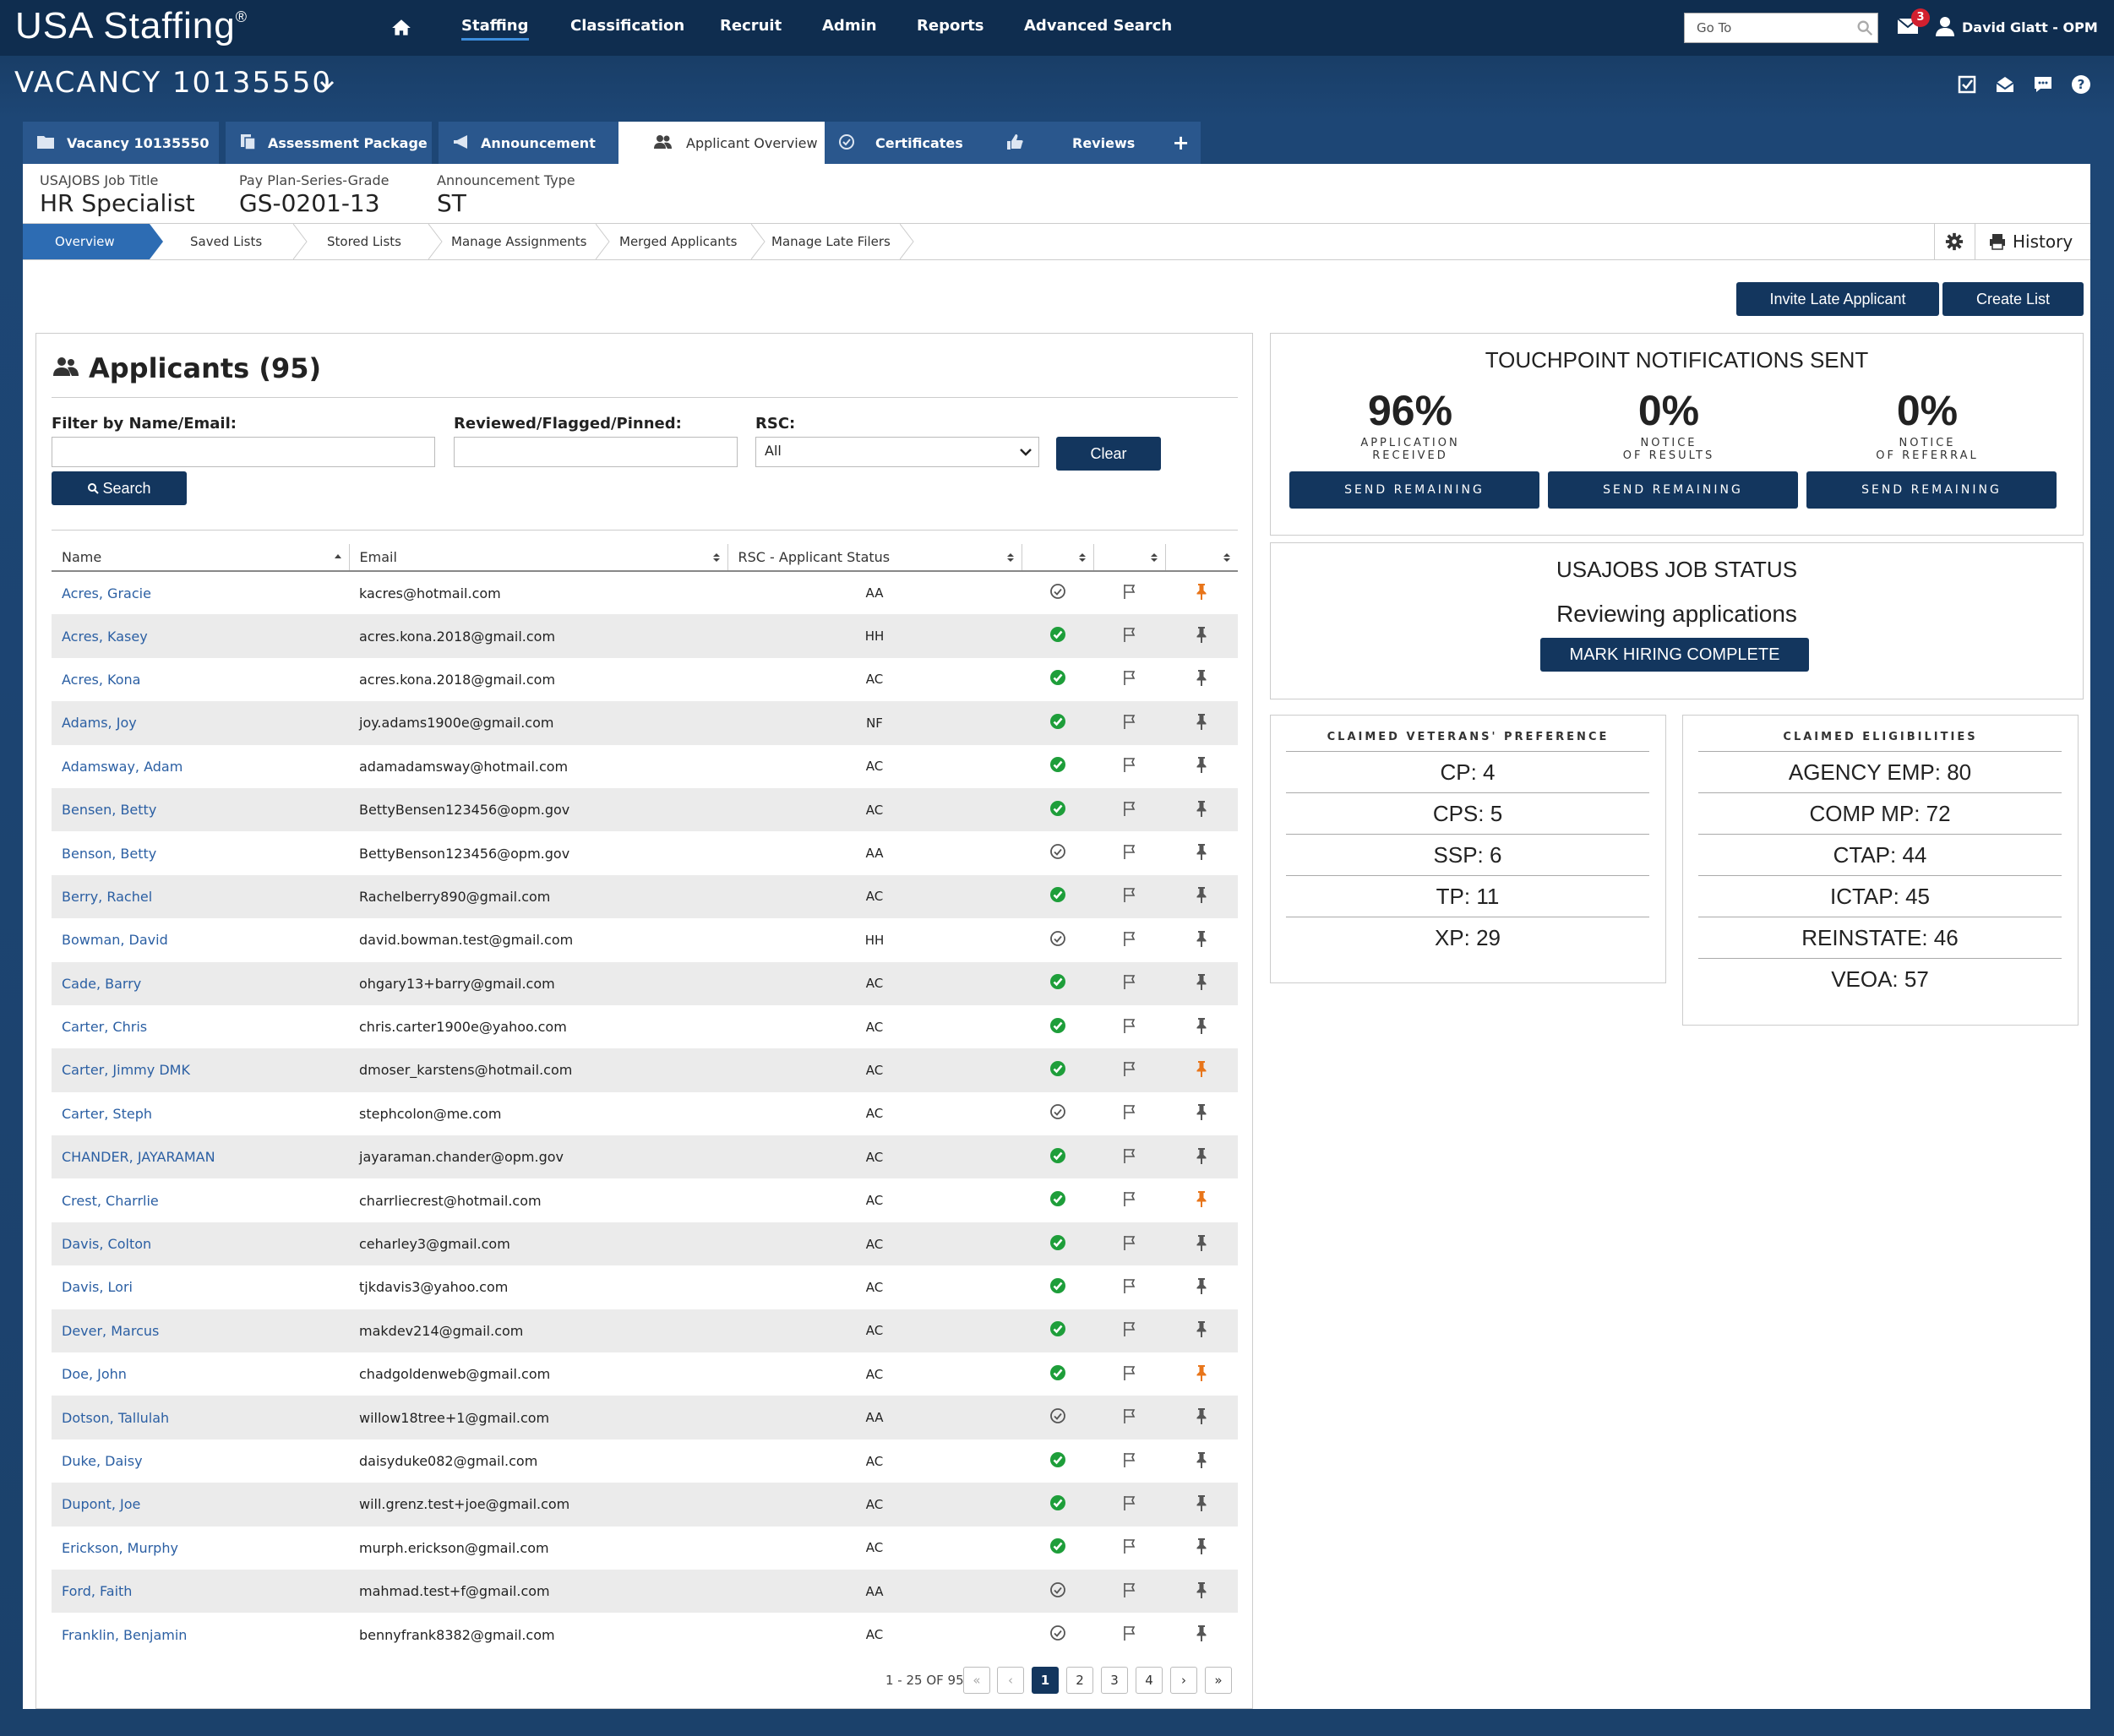 This screenshot has width=2114, height=1736. Describe the element at coordinates (110, 1200) in the screenshot. I see `applicant-name-link: Crest, Charrlie` at that location.